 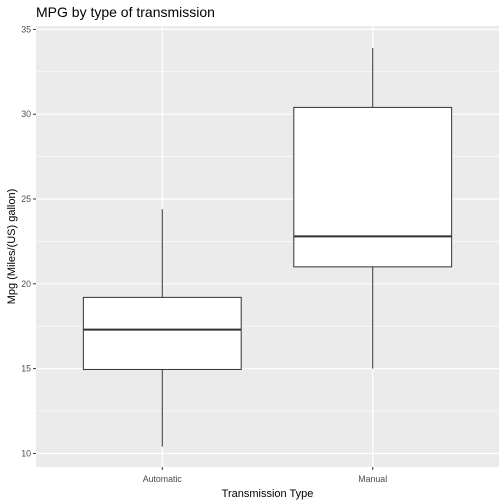 I want to click on x-tick-label: Manual, so click(x=372, y=479).